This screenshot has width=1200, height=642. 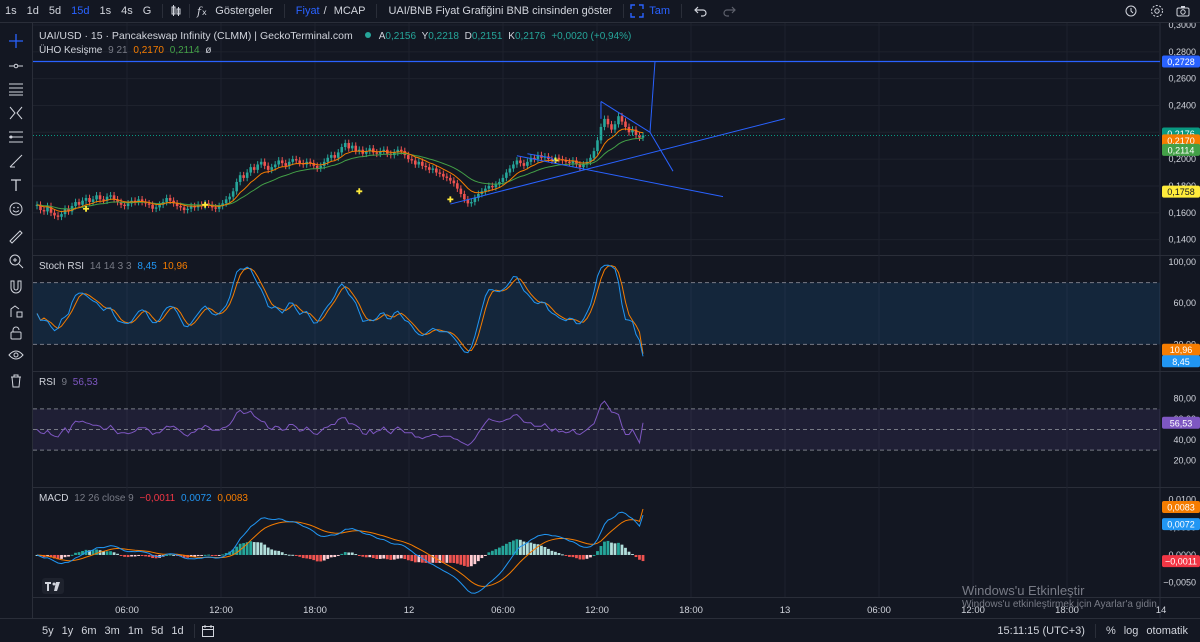 I want to click on emoji-icon, so click(x=16, y=209).